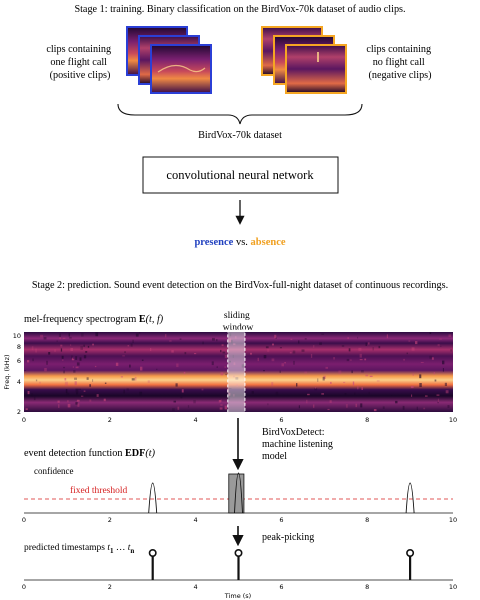  Describe the element at coordinates (240, 114) in the screenshot. I see `dataset-brace` at that location.